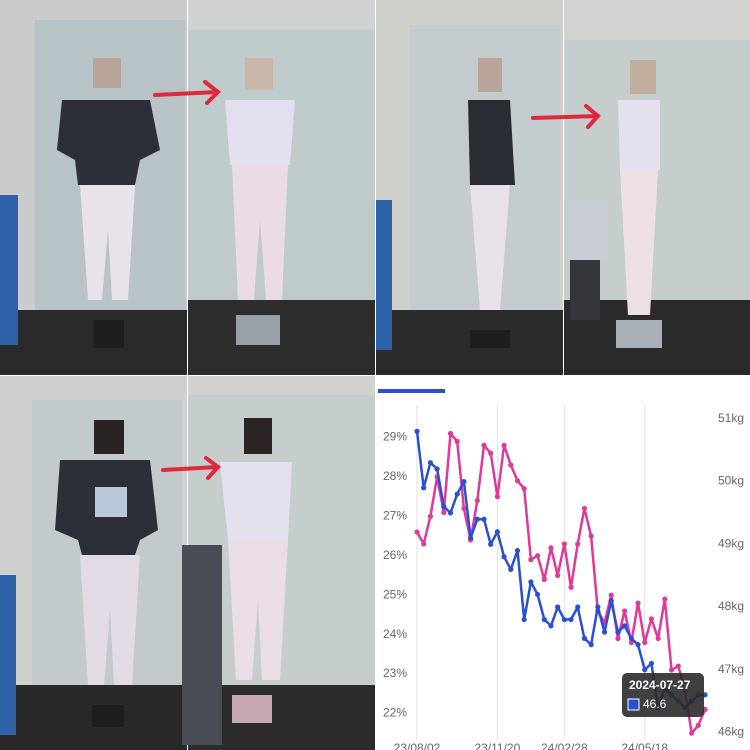  I want to click on y2-tick-label: 50kg, so click(731, 481).